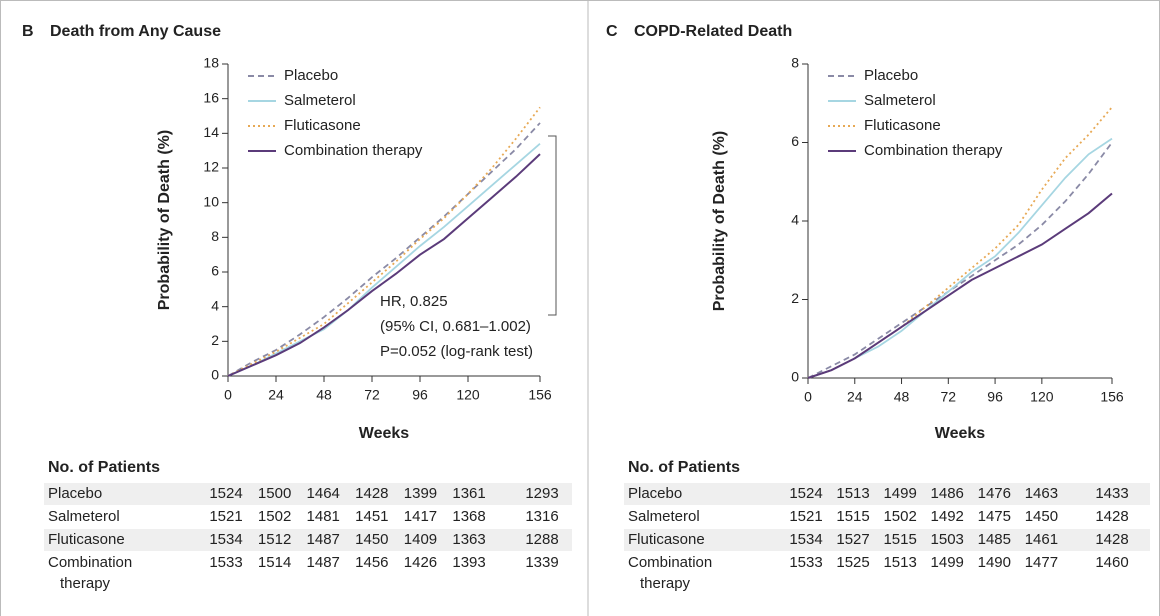  Describe the element at coordinates (211, 201) in the screenshot. I see `y-tick-label: 10` at that location.